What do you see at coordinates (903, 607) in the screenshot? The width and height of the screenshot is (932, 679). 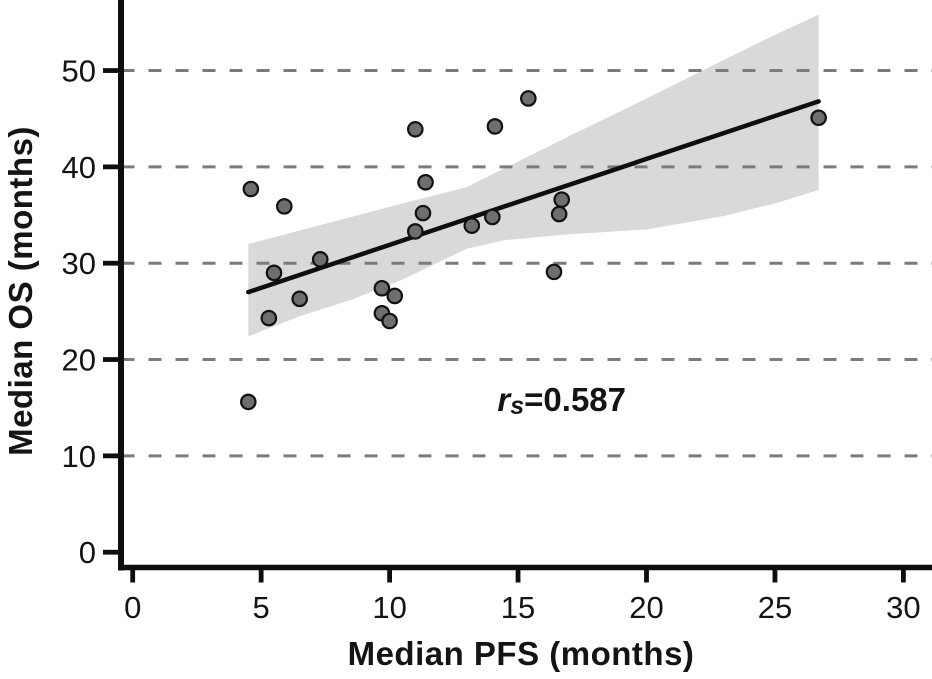 I see `x-tick-label-30: 30` at bounding box center [903, 607].